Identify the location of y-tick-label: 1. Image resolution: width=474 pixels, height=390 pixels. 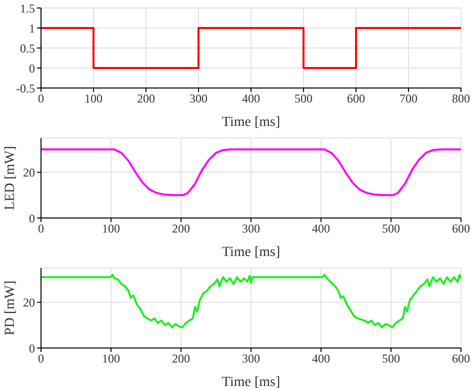
(32, 28).